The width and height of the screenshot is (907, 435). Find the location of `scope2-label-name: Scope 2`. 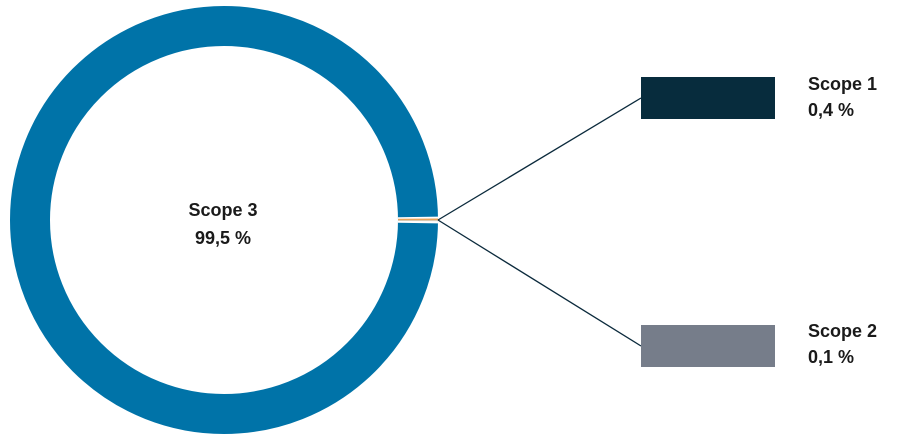

scope2-label-name: Scope 2 is located at coordinates (842, 331).